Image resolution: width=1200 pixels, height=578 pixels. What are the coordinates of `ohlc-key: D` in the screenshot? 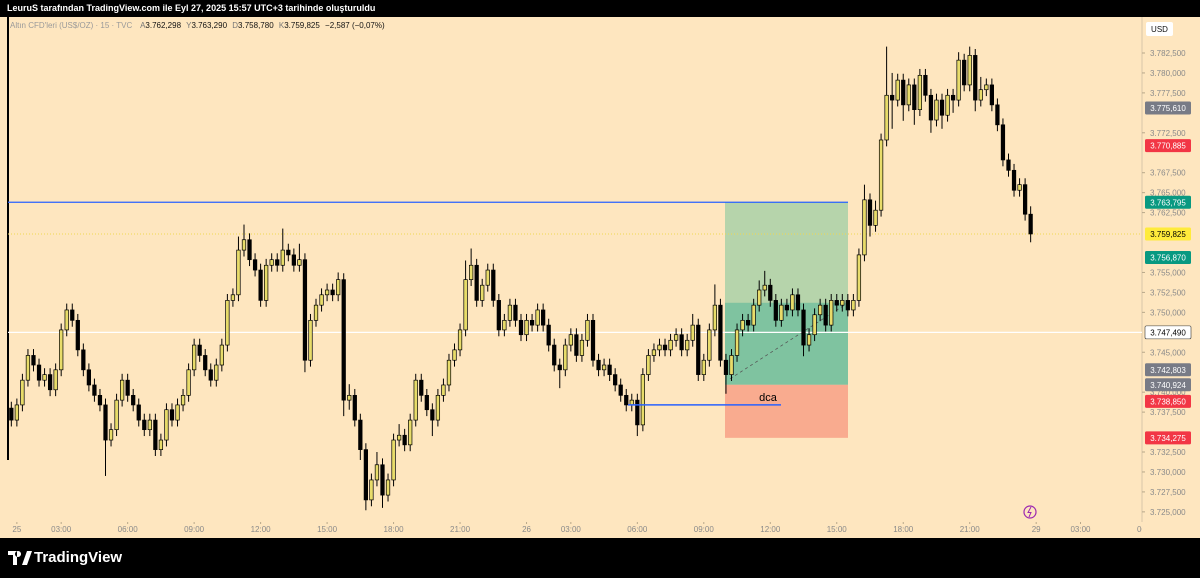 It's located at (235, 25).